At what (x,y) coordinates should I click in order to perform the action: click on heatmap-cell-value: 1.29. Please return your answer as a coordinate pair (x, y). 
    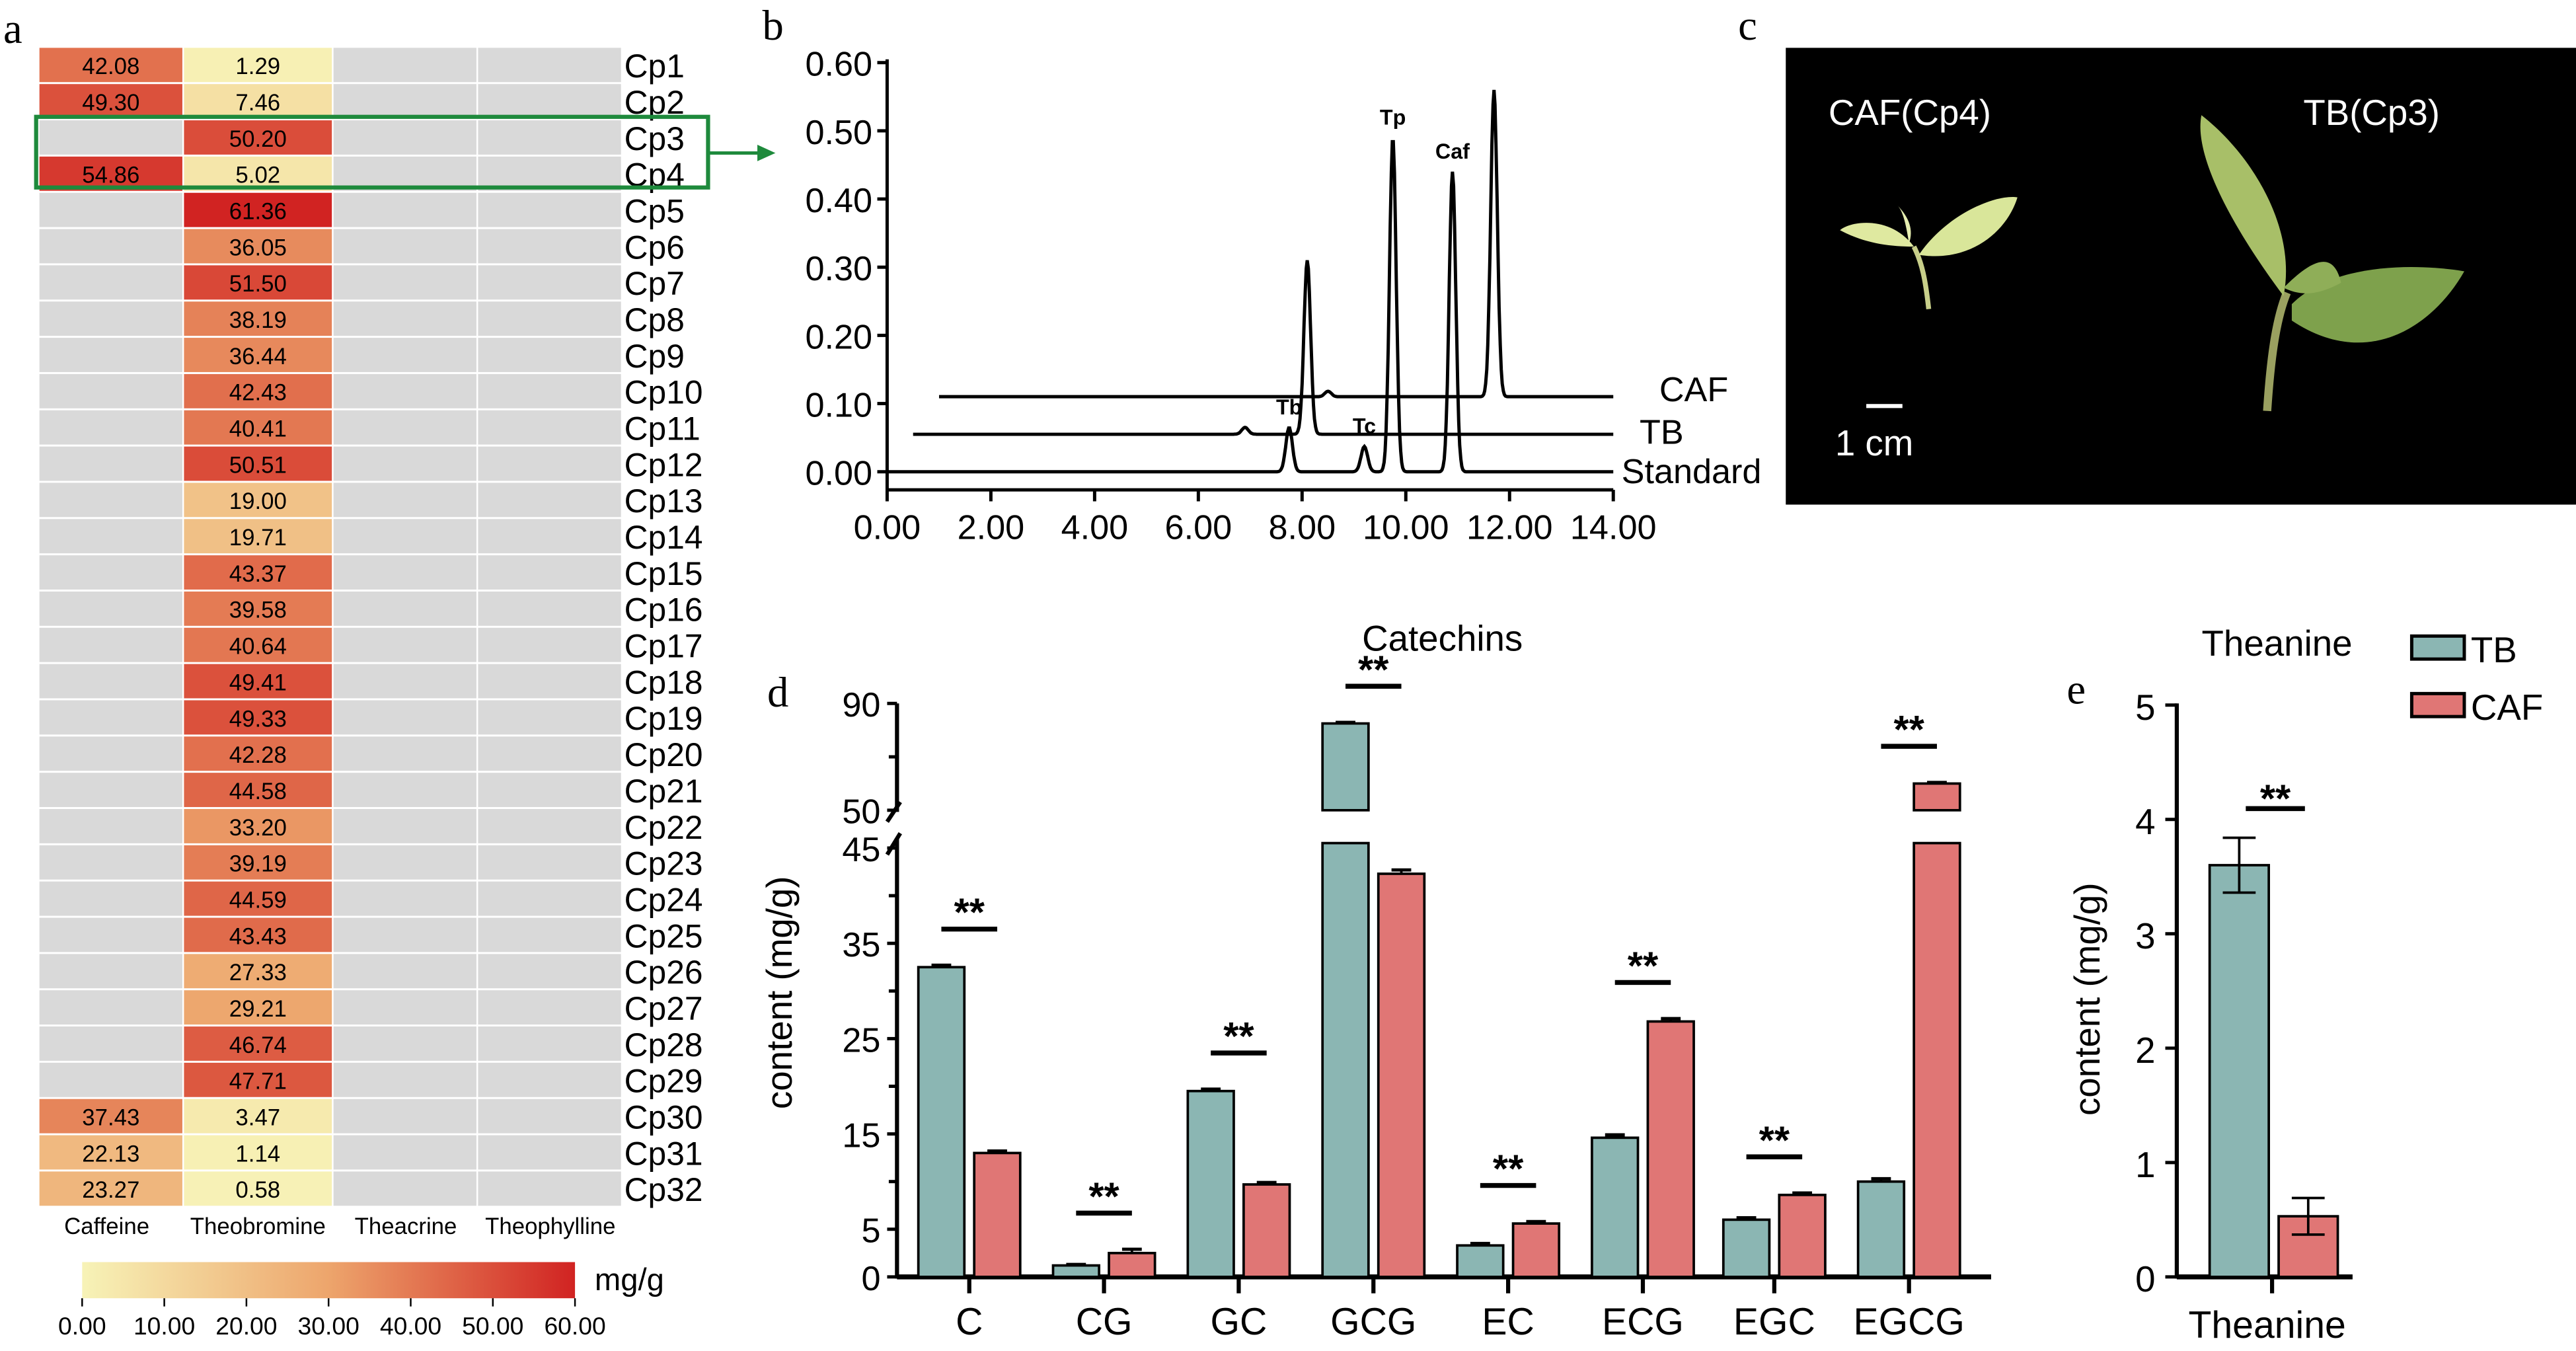
    Looking at the image, I should click on (258, 66).